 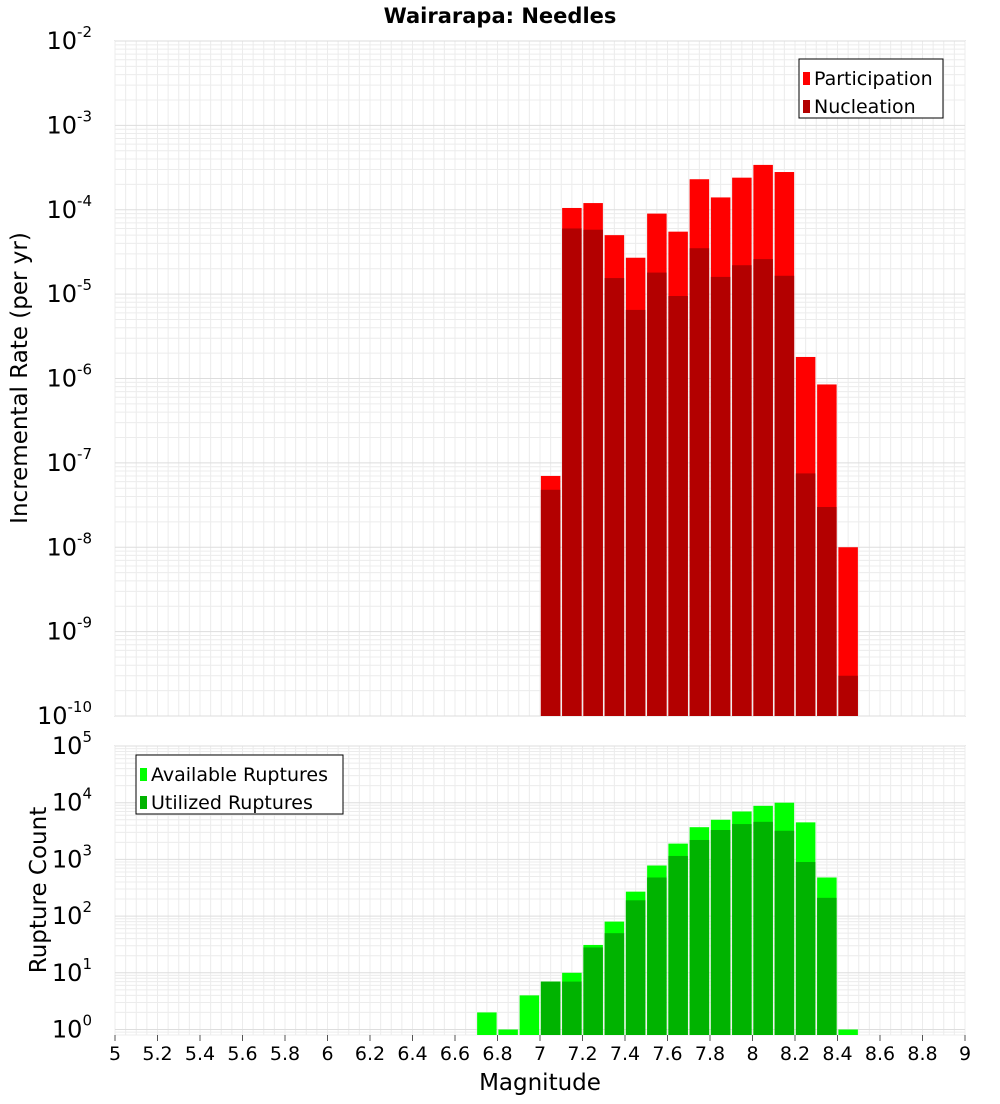 I want to click on x-tick-label: 8.2, so click(x=795, y=1054).